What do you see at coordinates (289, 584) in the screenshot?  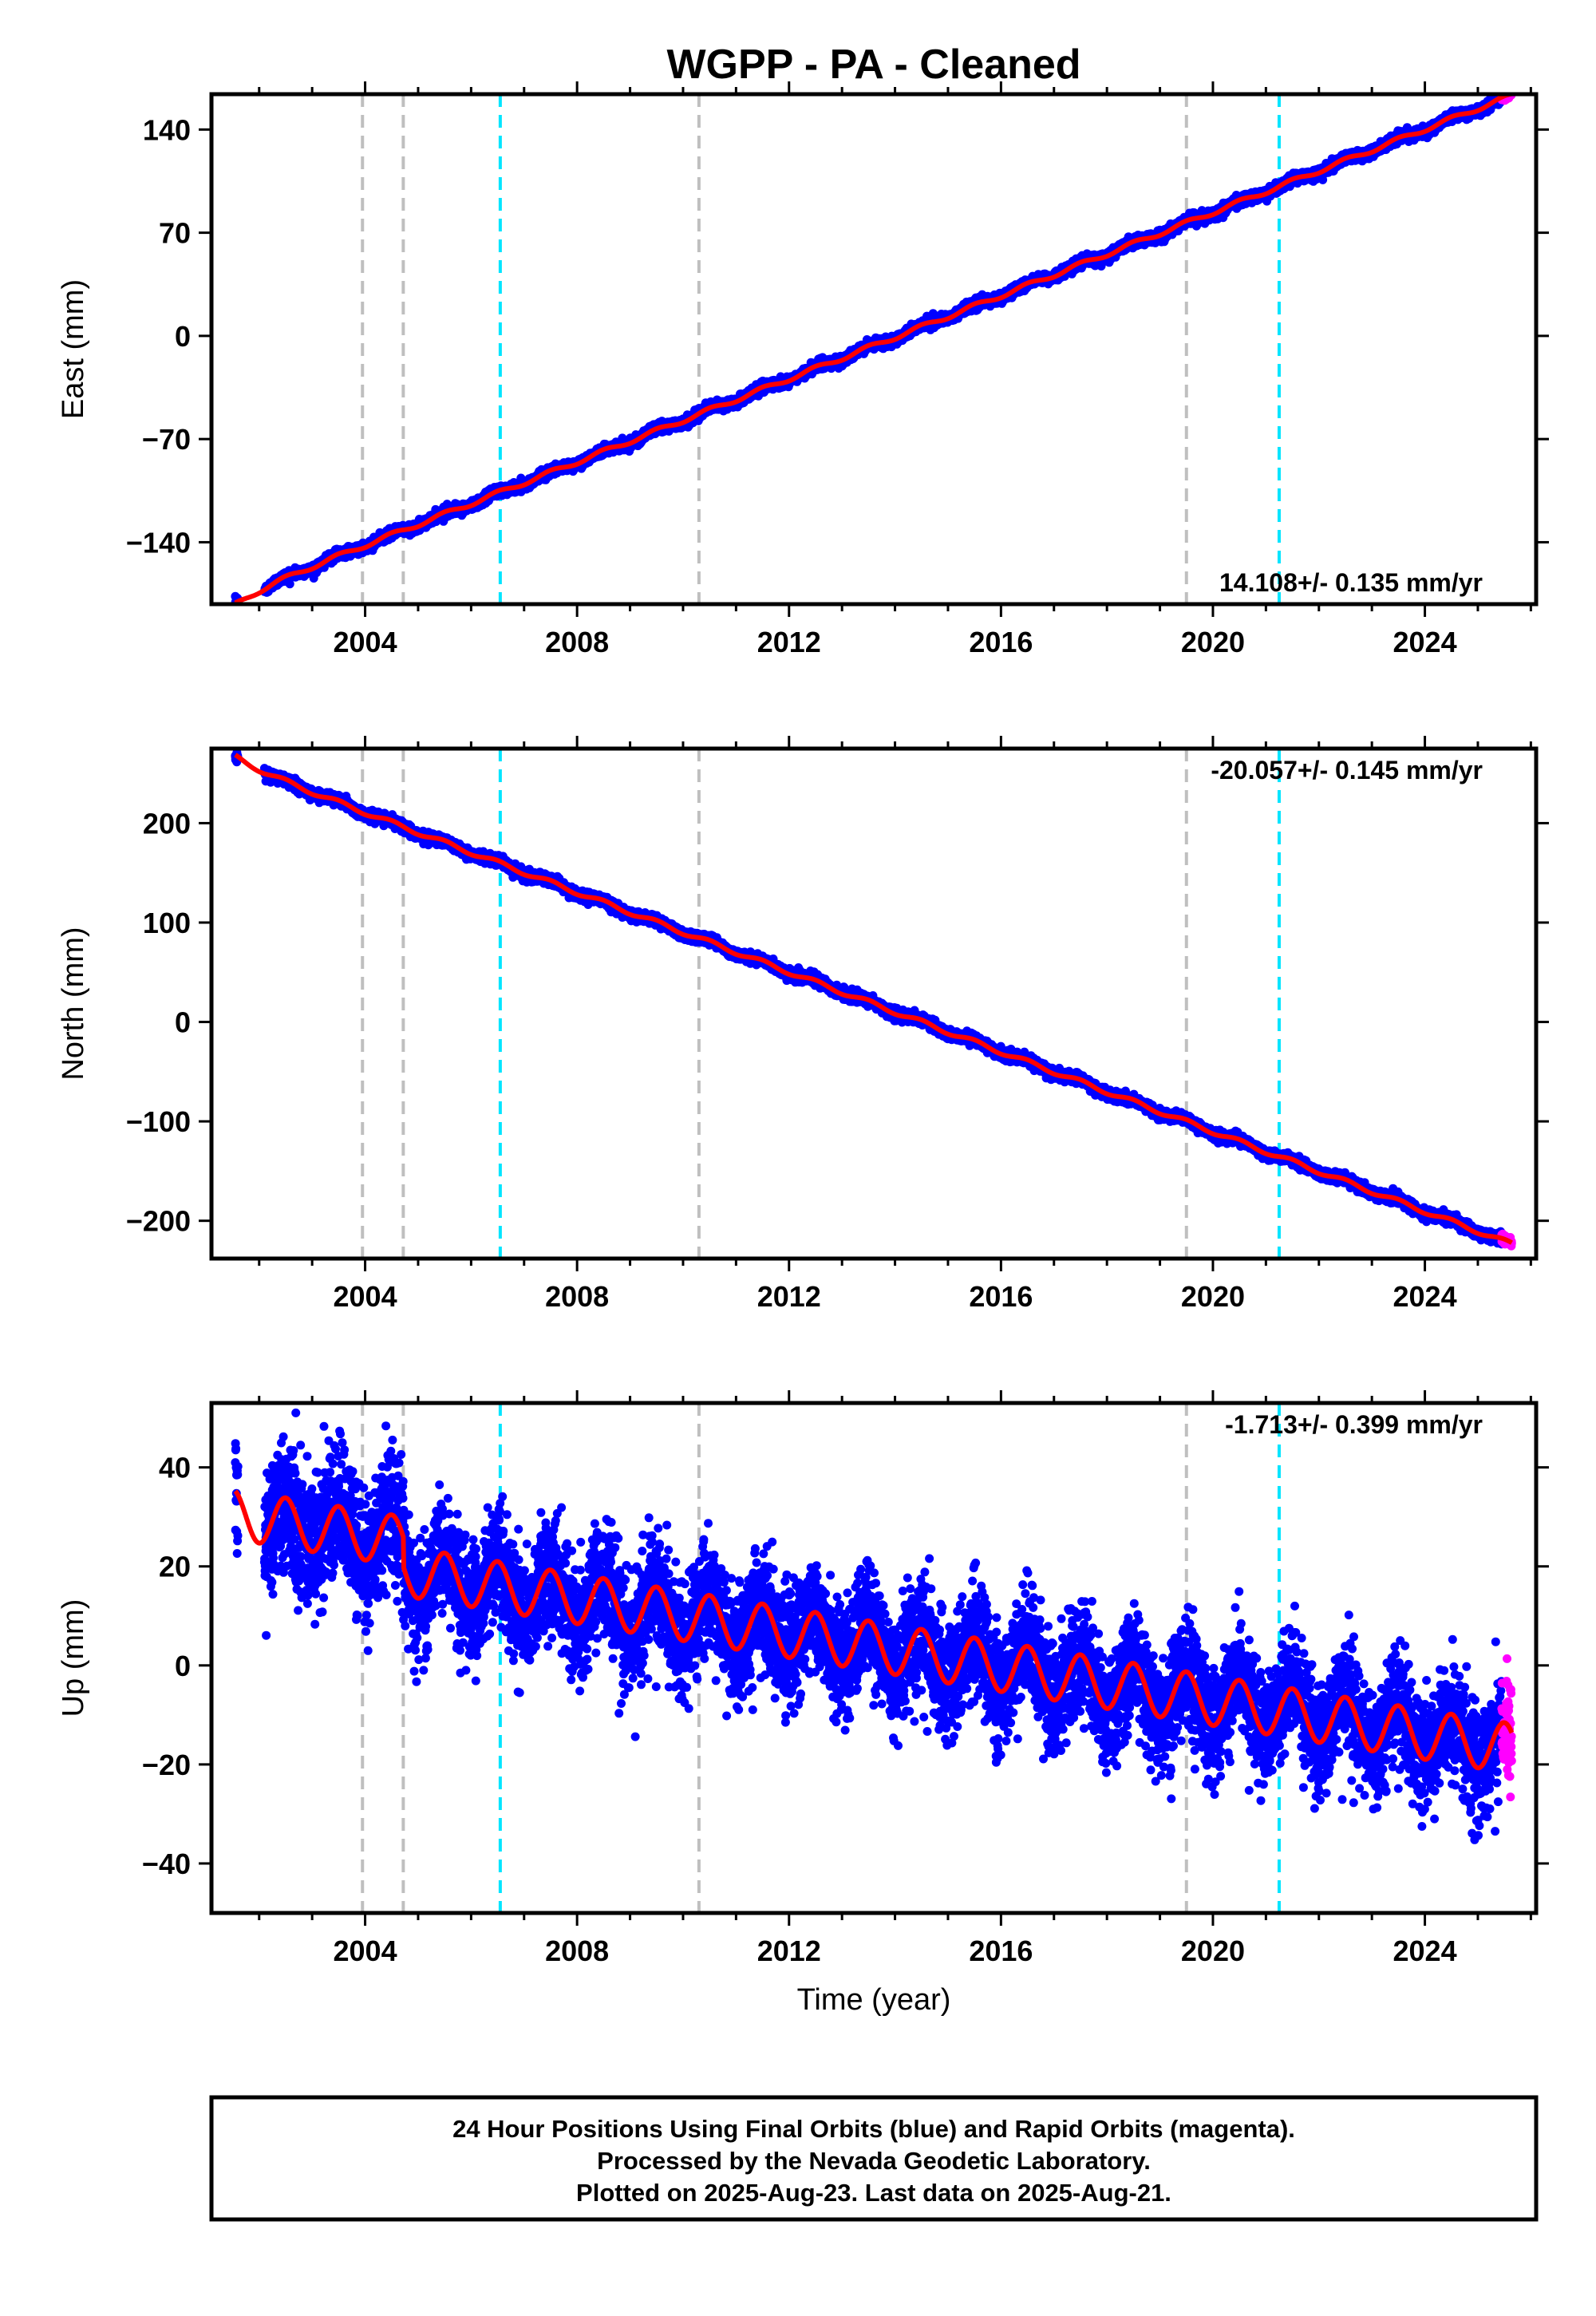 I see `final-orbit-point` at bounding box center [289, 584].